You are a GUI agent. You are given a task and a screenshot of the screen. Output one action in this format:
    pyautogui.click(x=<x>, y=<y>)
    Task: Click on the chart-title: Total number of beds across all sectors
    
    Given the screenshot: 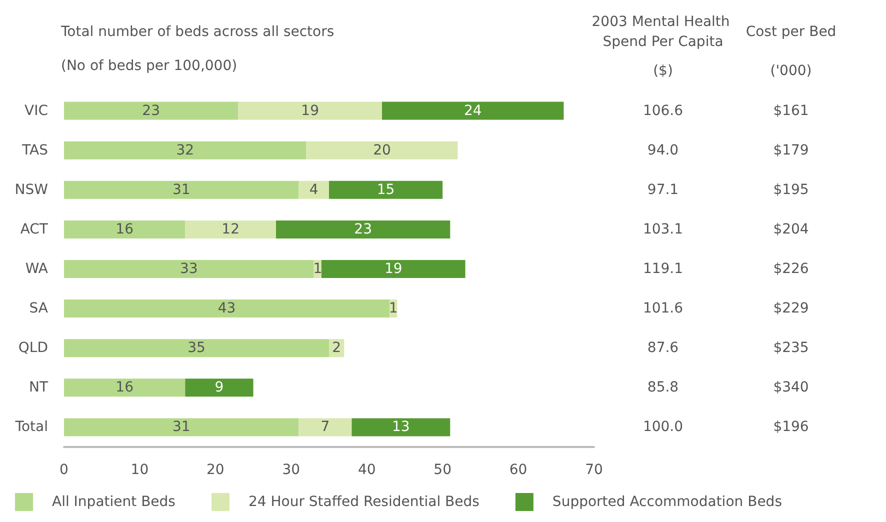 What is the action you would take?
    pyautogui.click(x=197, y=32)
    